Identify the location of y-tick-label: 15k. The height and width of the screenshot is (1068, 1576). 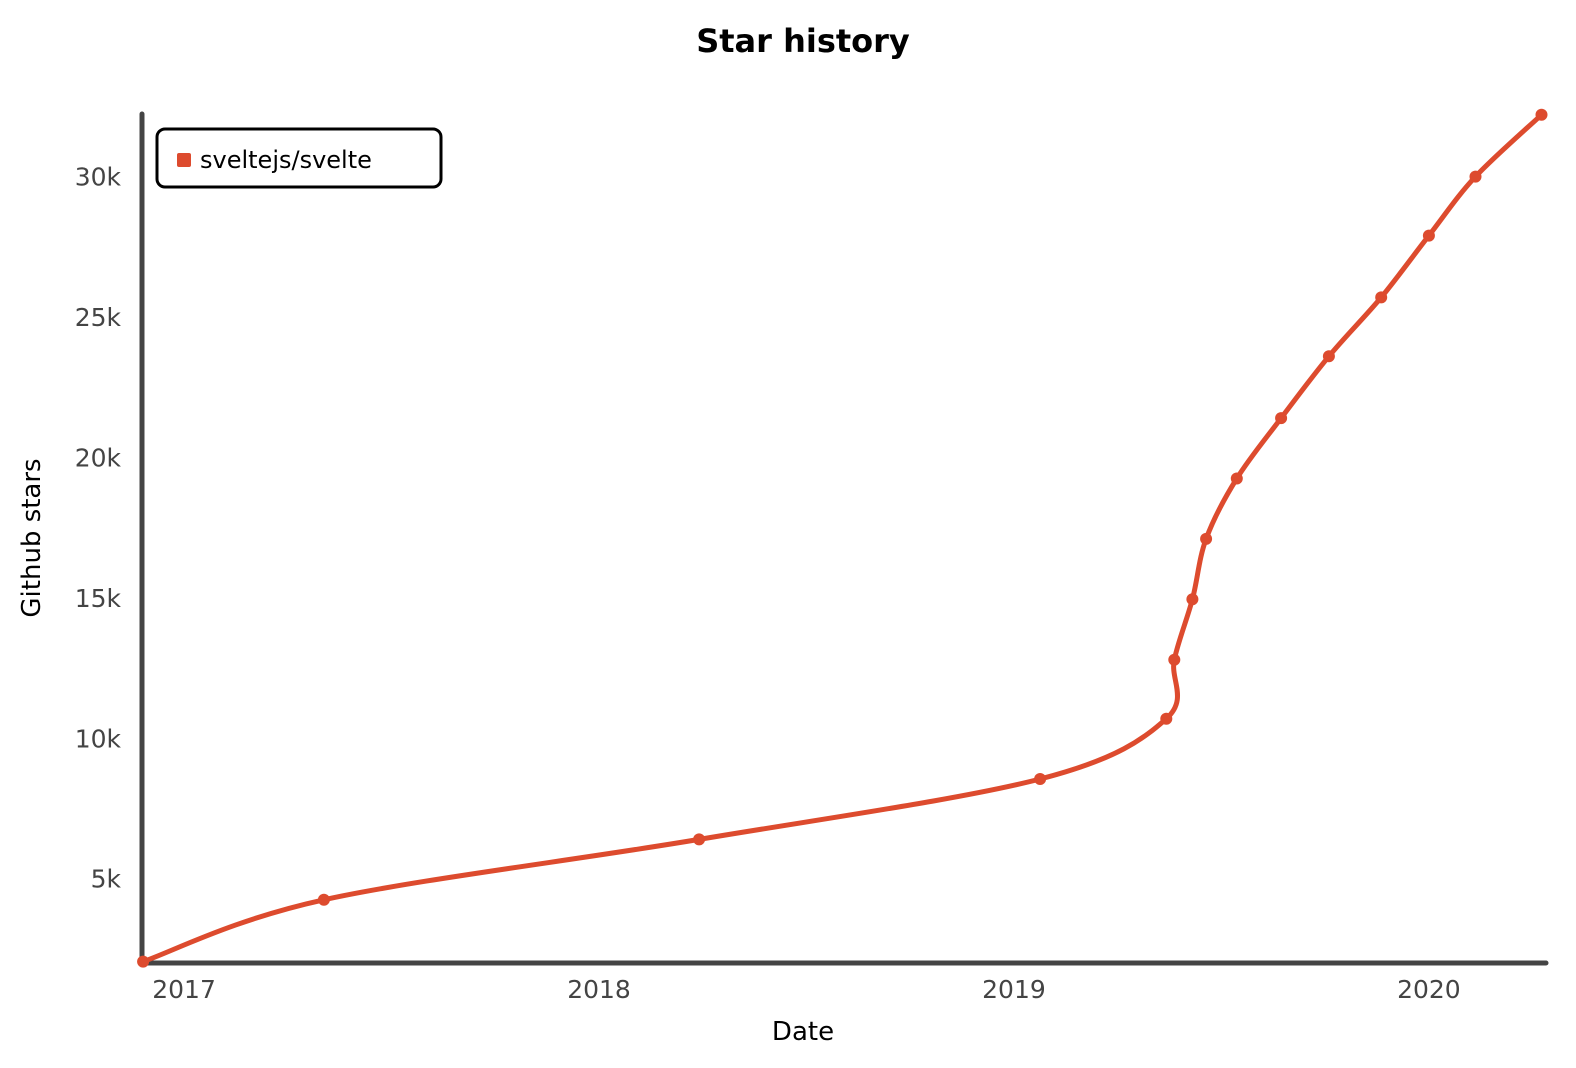
(98, 598).